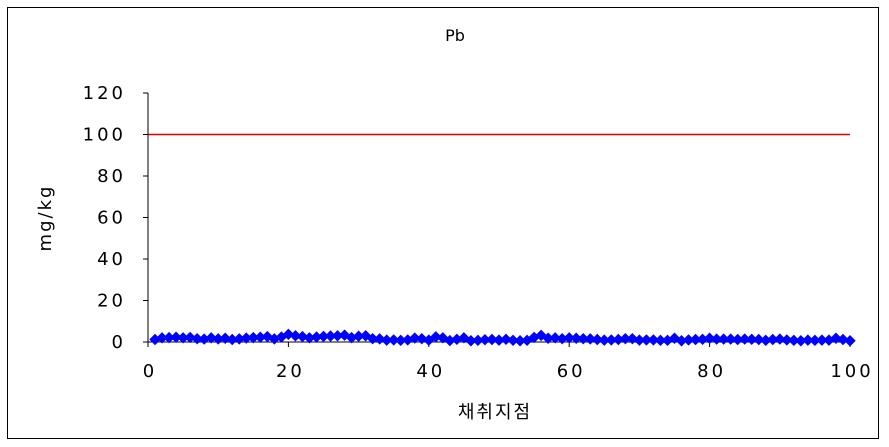 Image resolution: width=889 pixels, height=447 pixels. What do you see at coordinates (571, 371) in the screenshot?
I see `x-tick-label: 60` at bounding box center [571, 371].